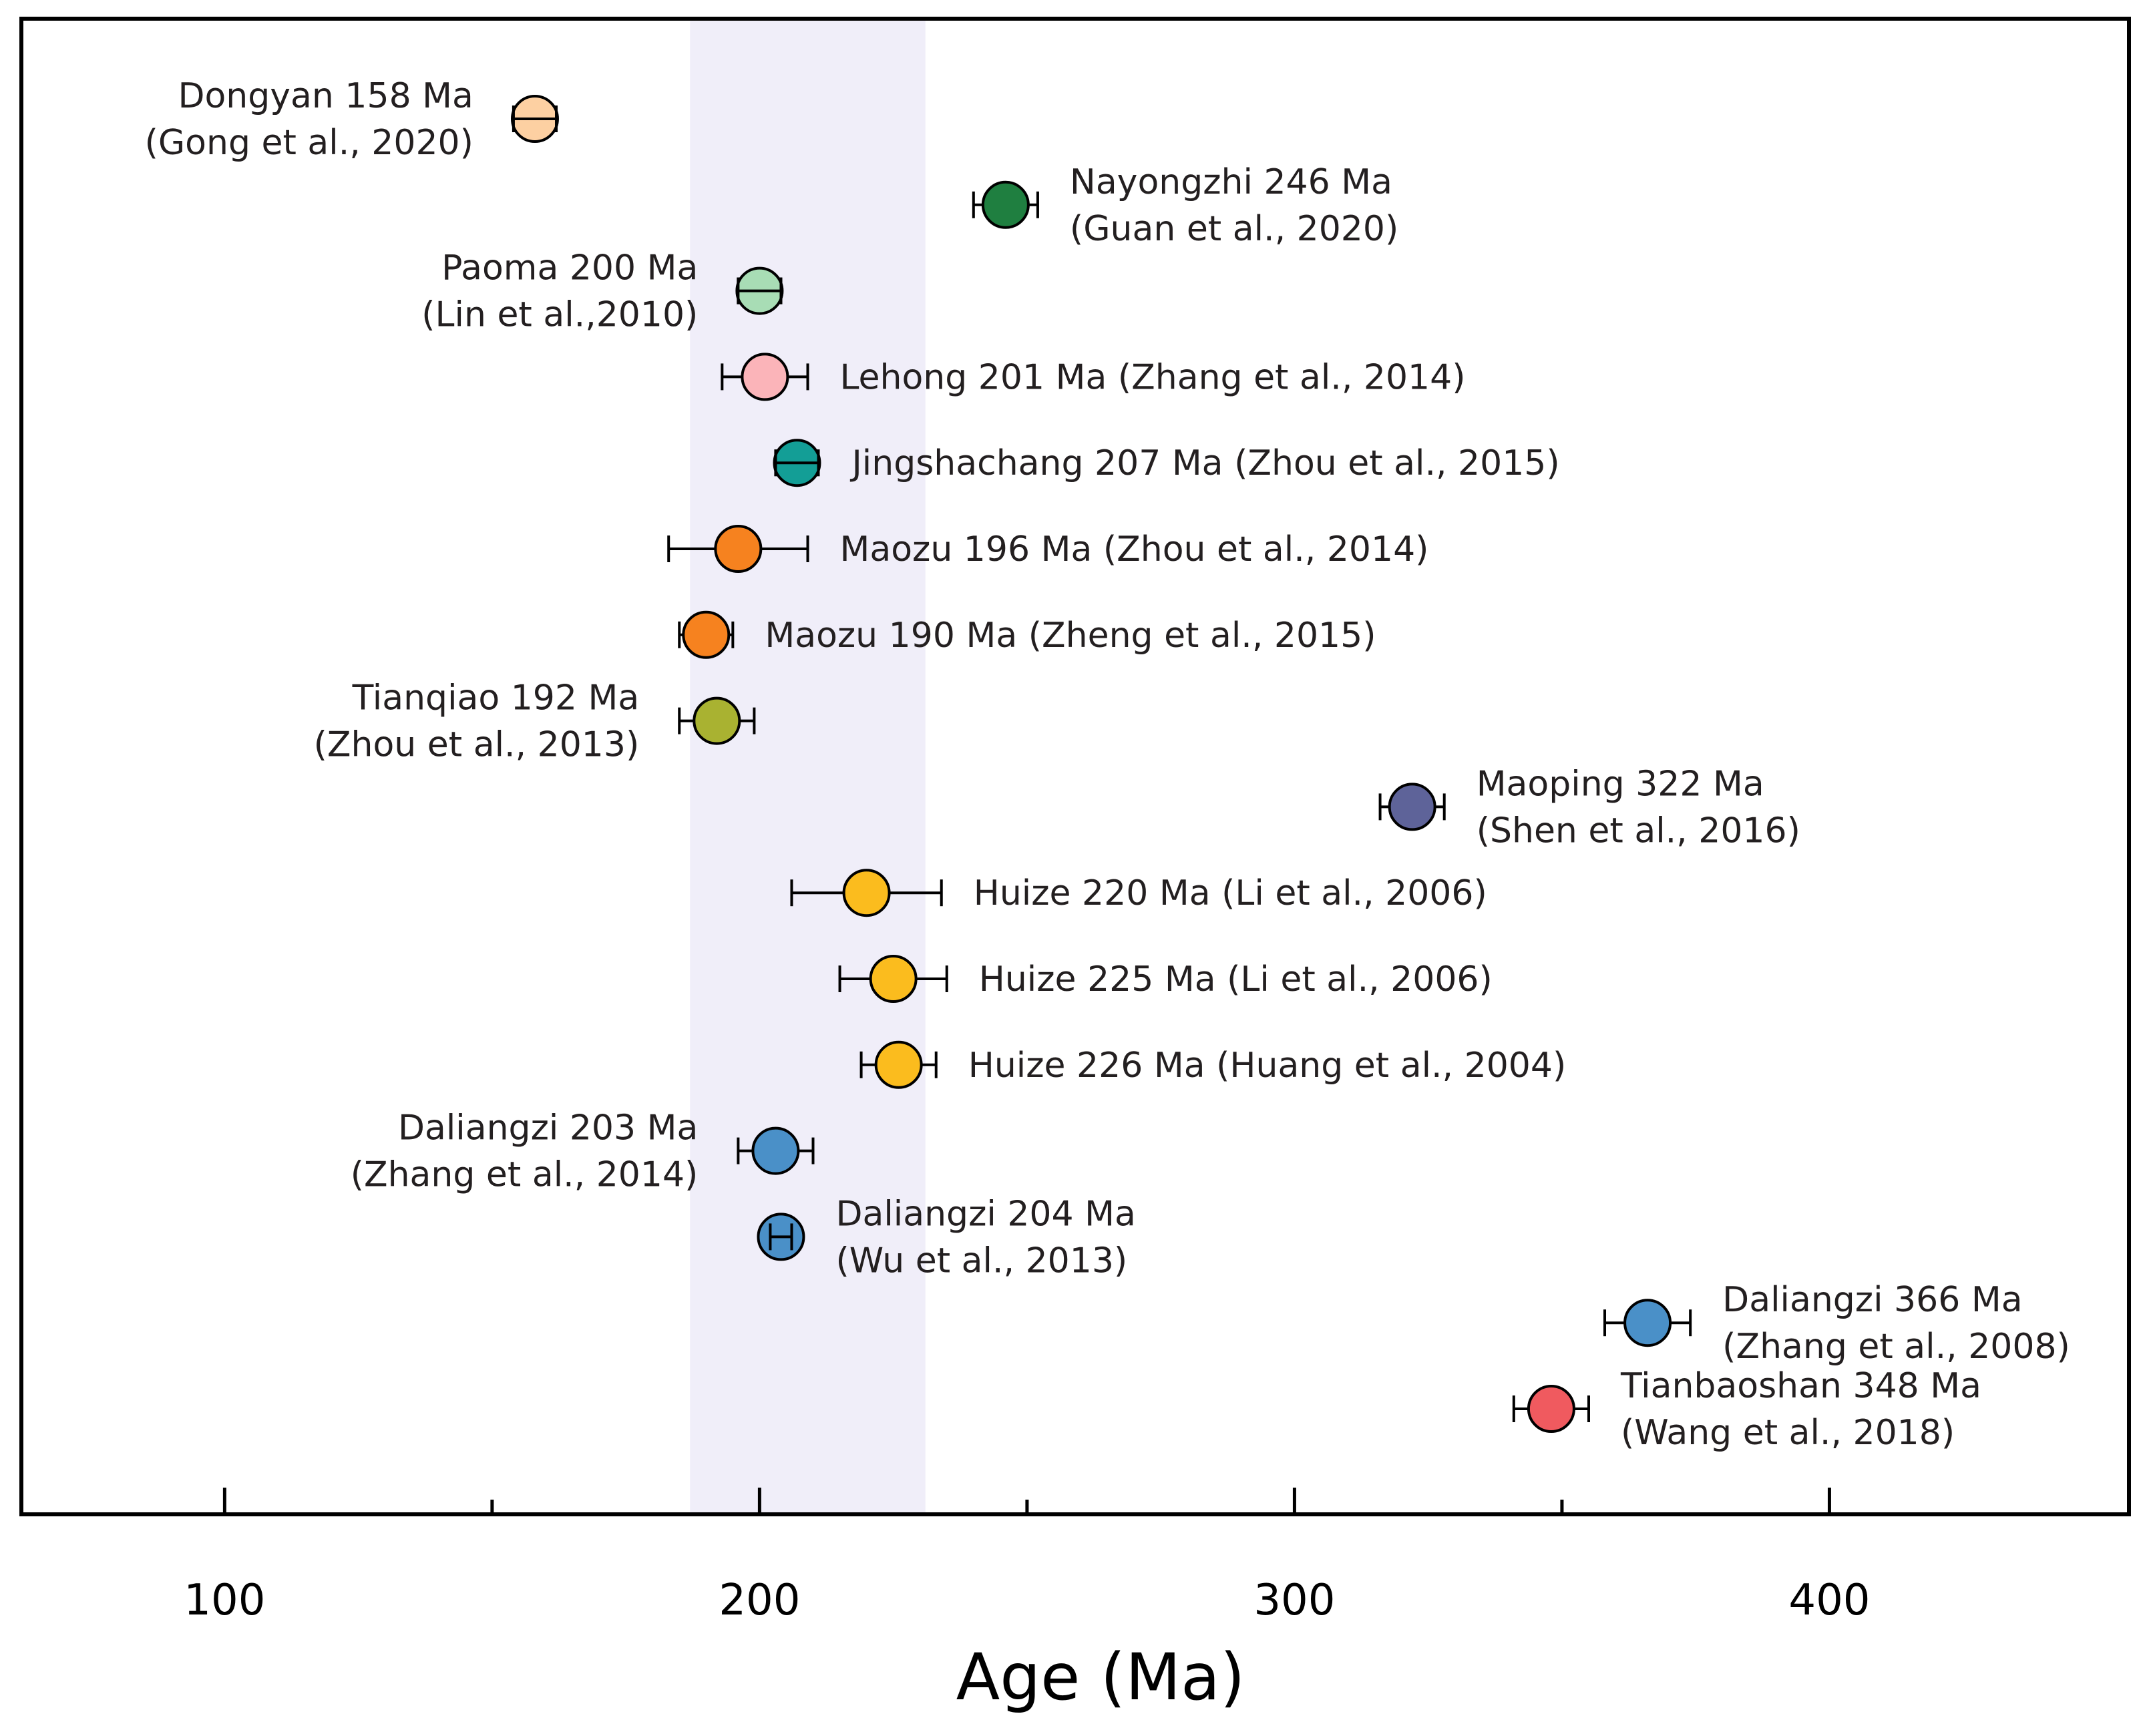 This screenshot has height=1736, width=2139. I want to click on point-paoma-200: Paoma 200 Ma (Lin et al.,2010), so click(602, 291).